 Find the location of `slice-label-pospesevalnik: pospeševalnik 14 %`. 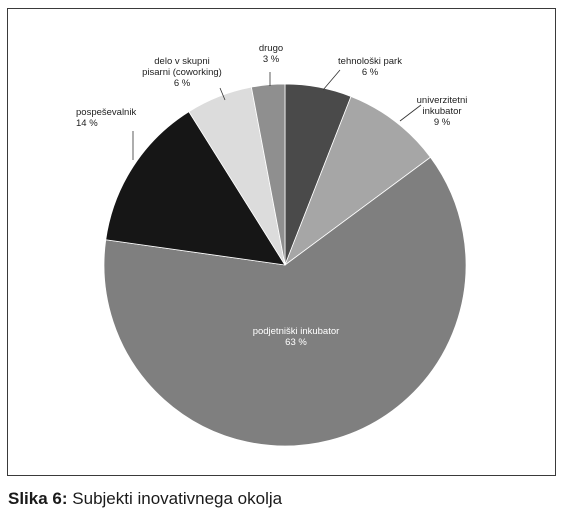

slice-label-pospesevalnik: pospeševalnik 14 % is located at coordinates (106, 118).